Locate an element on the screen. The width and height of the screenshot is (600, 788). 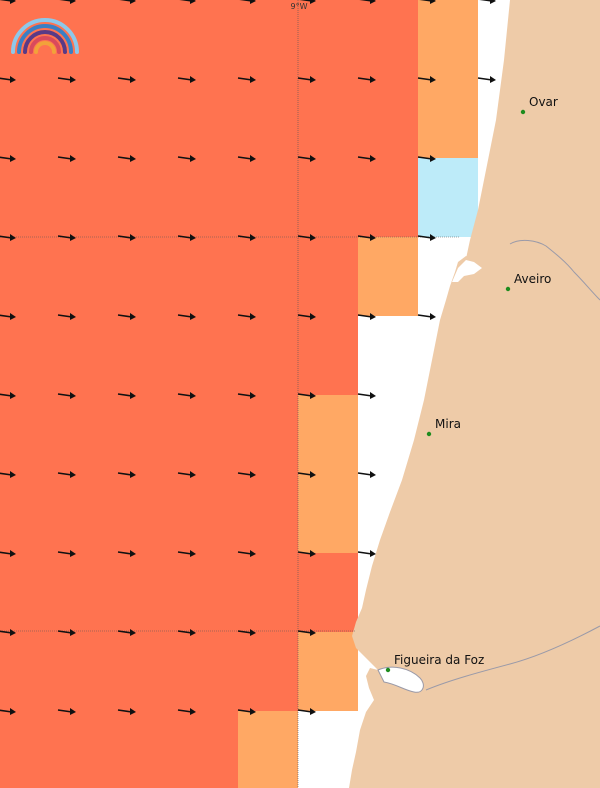
river-line is located at coordinates (512, 658).